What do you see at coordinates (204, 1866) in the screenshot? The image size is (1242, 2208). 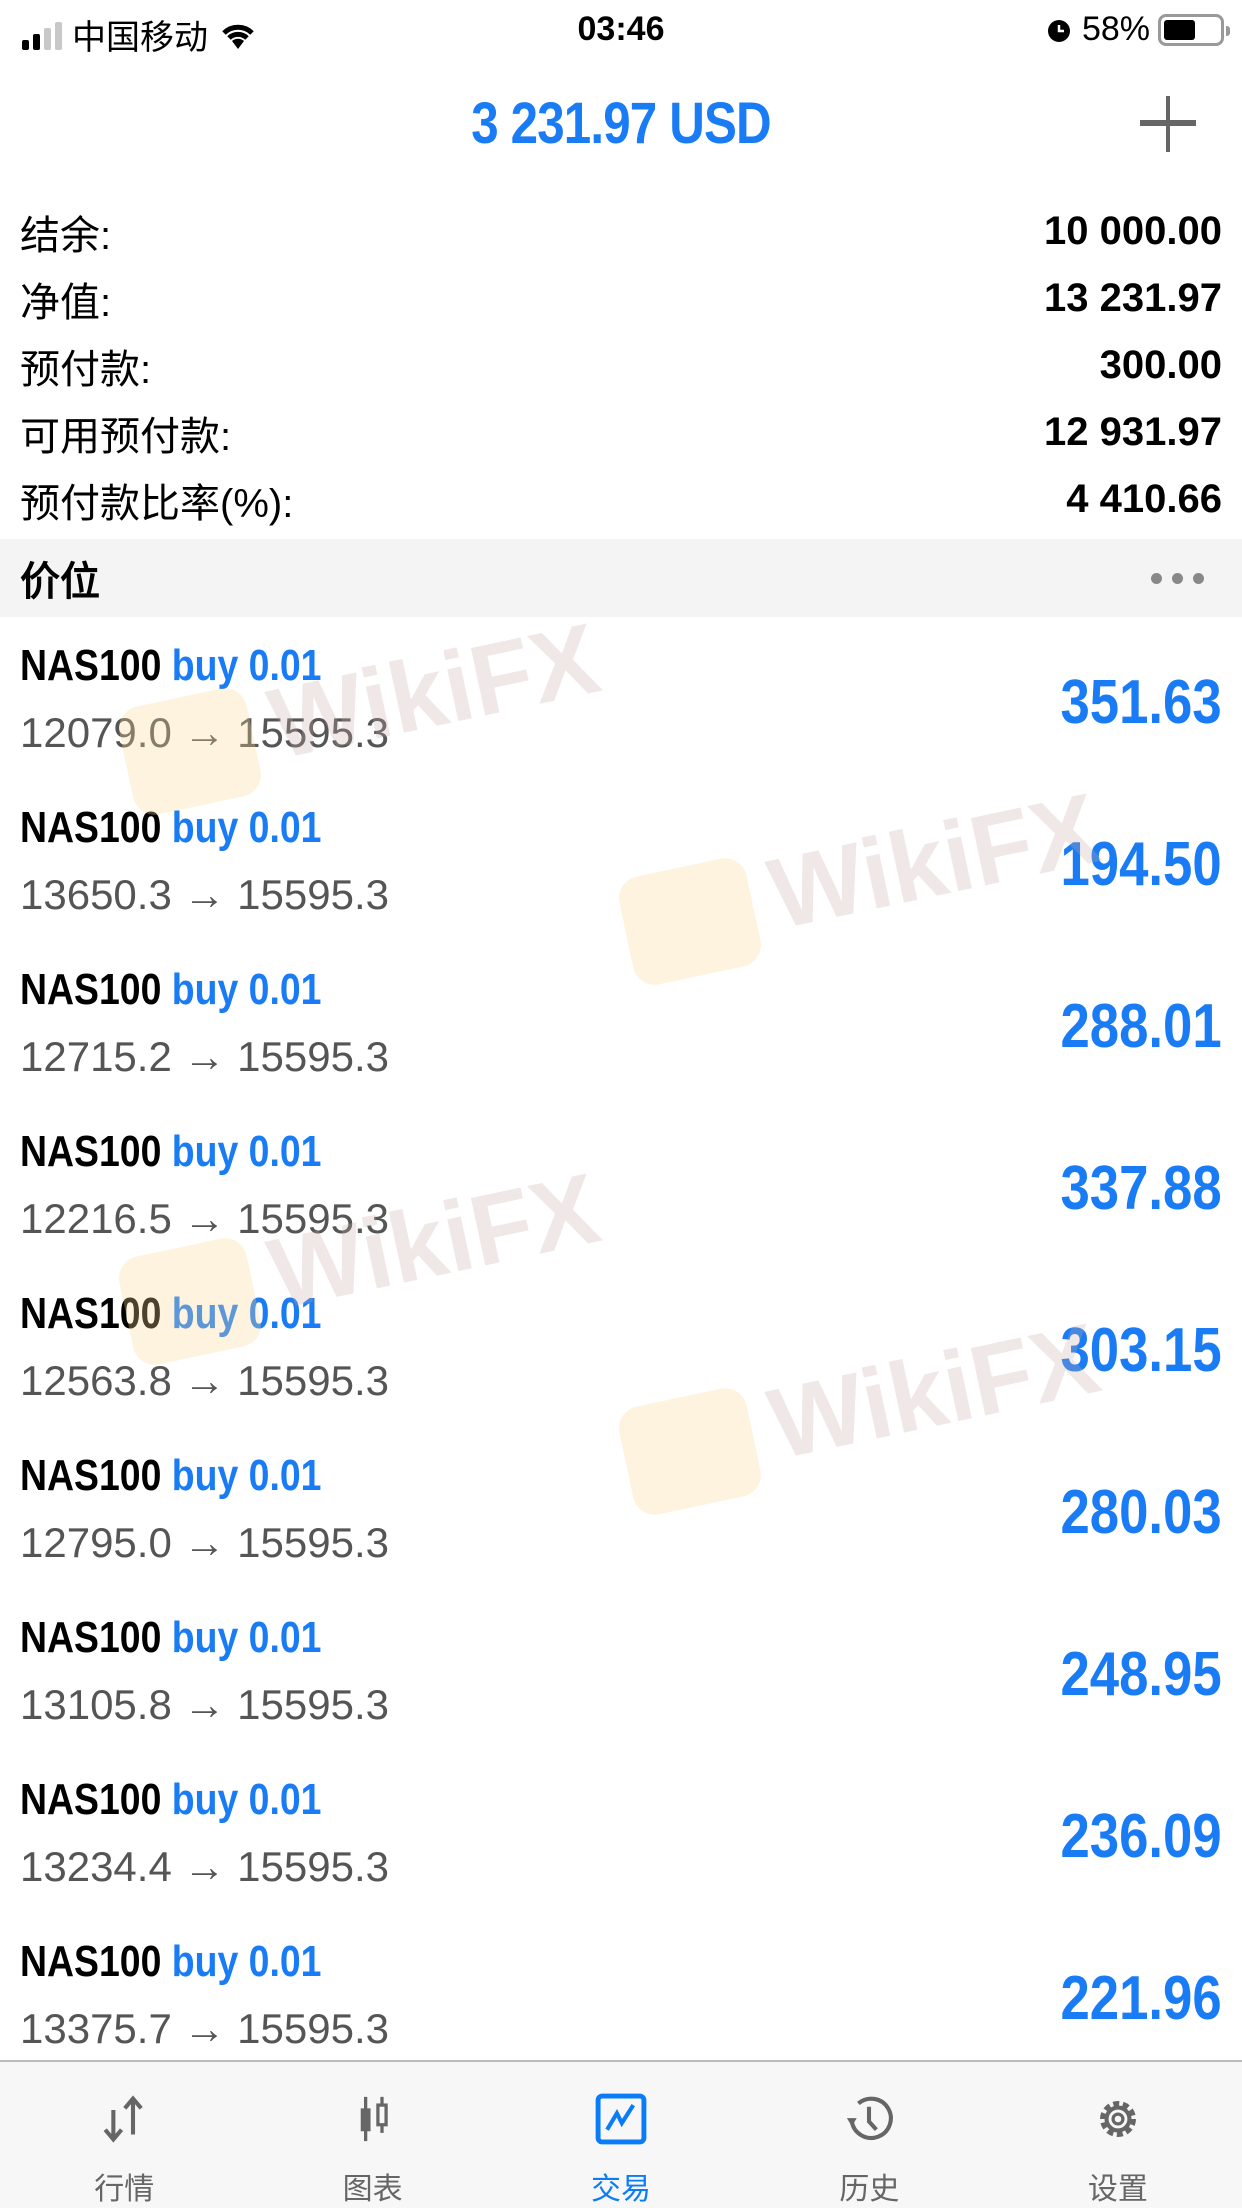 I see `position-prices: 13234.4 → 15595.3` at bounding box center [204, 1866].